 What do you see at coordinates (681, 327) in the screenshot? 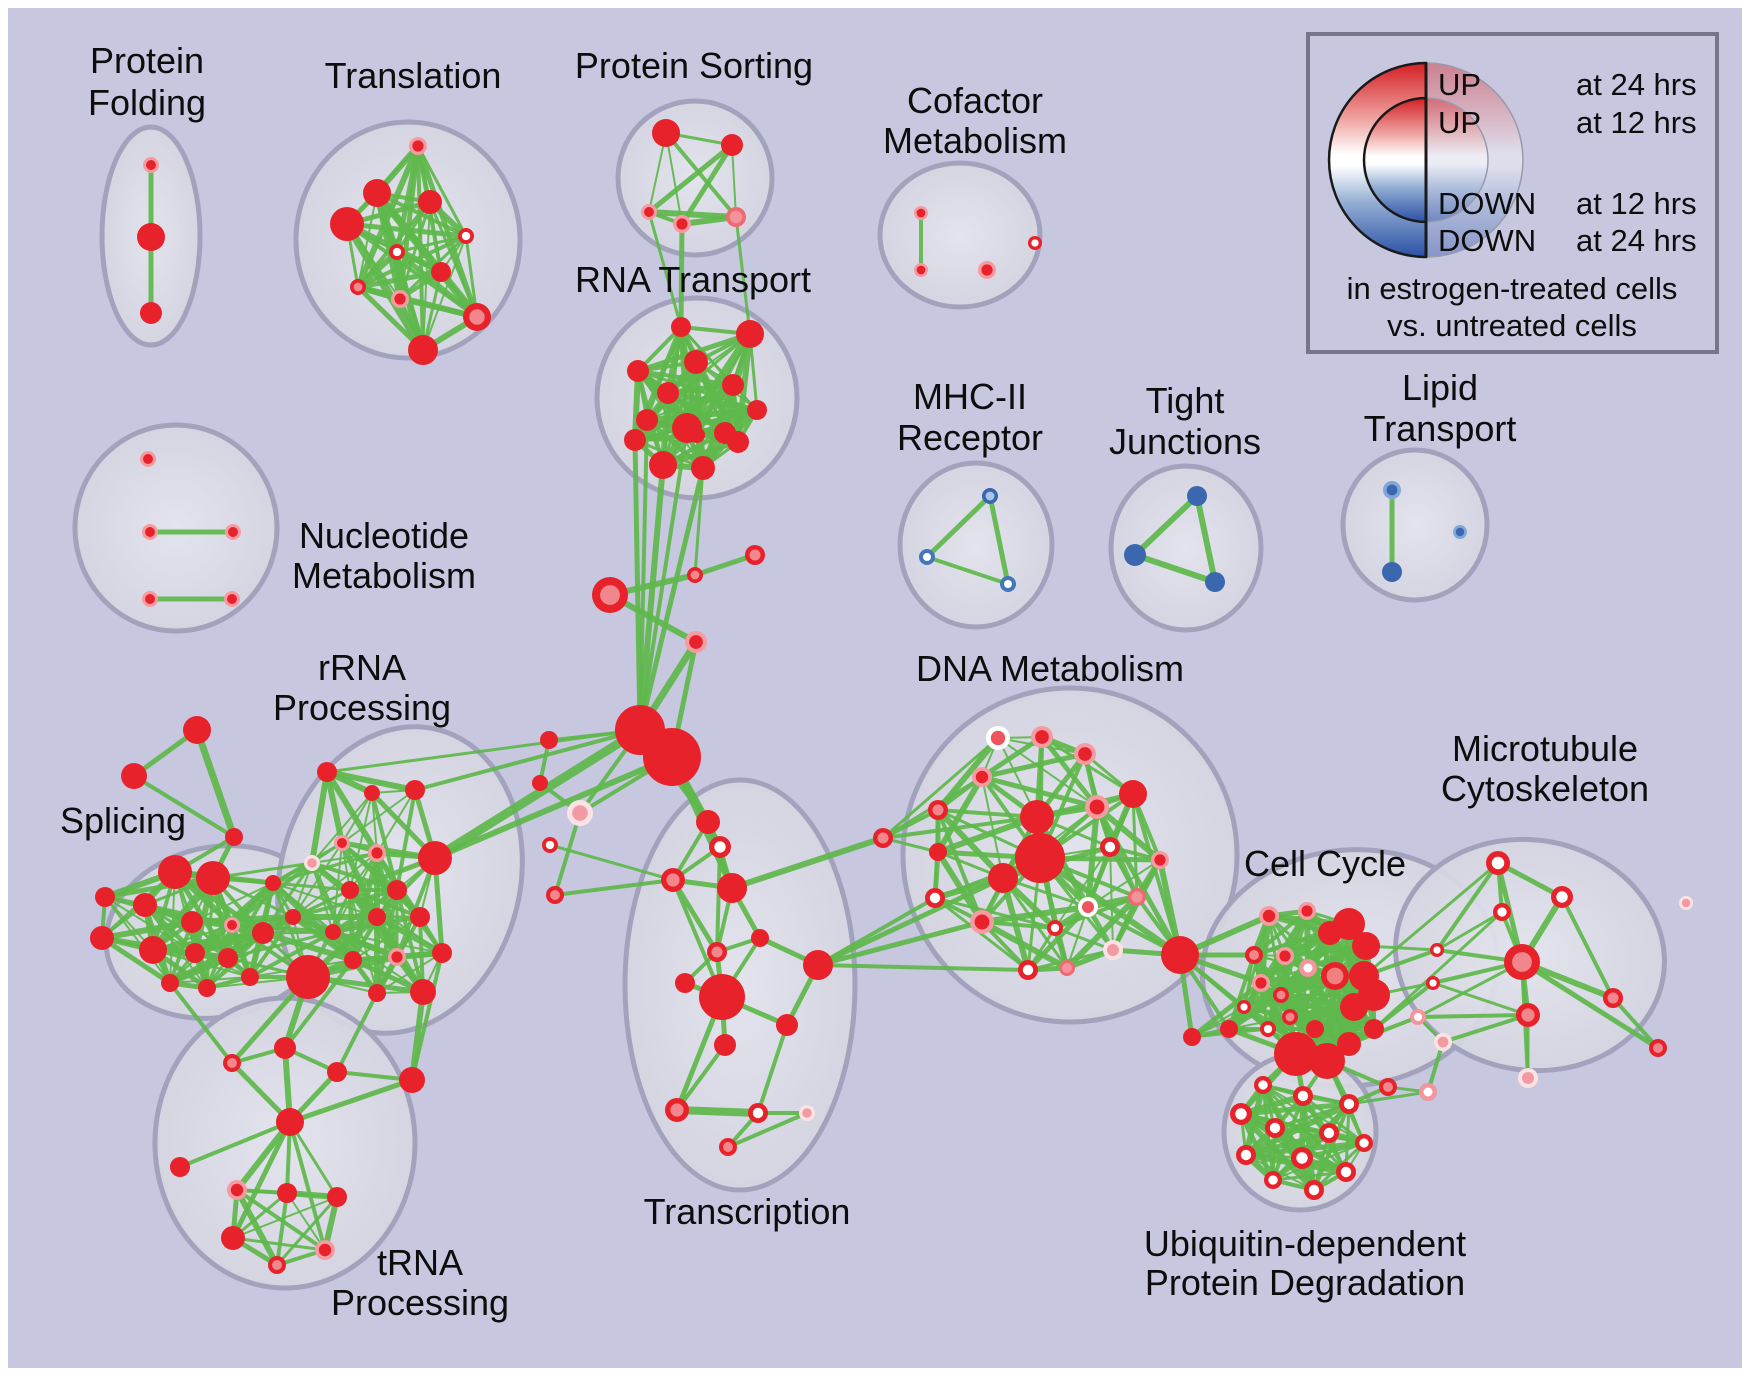
I see `node-rt1` at bounding box center [681, 327].